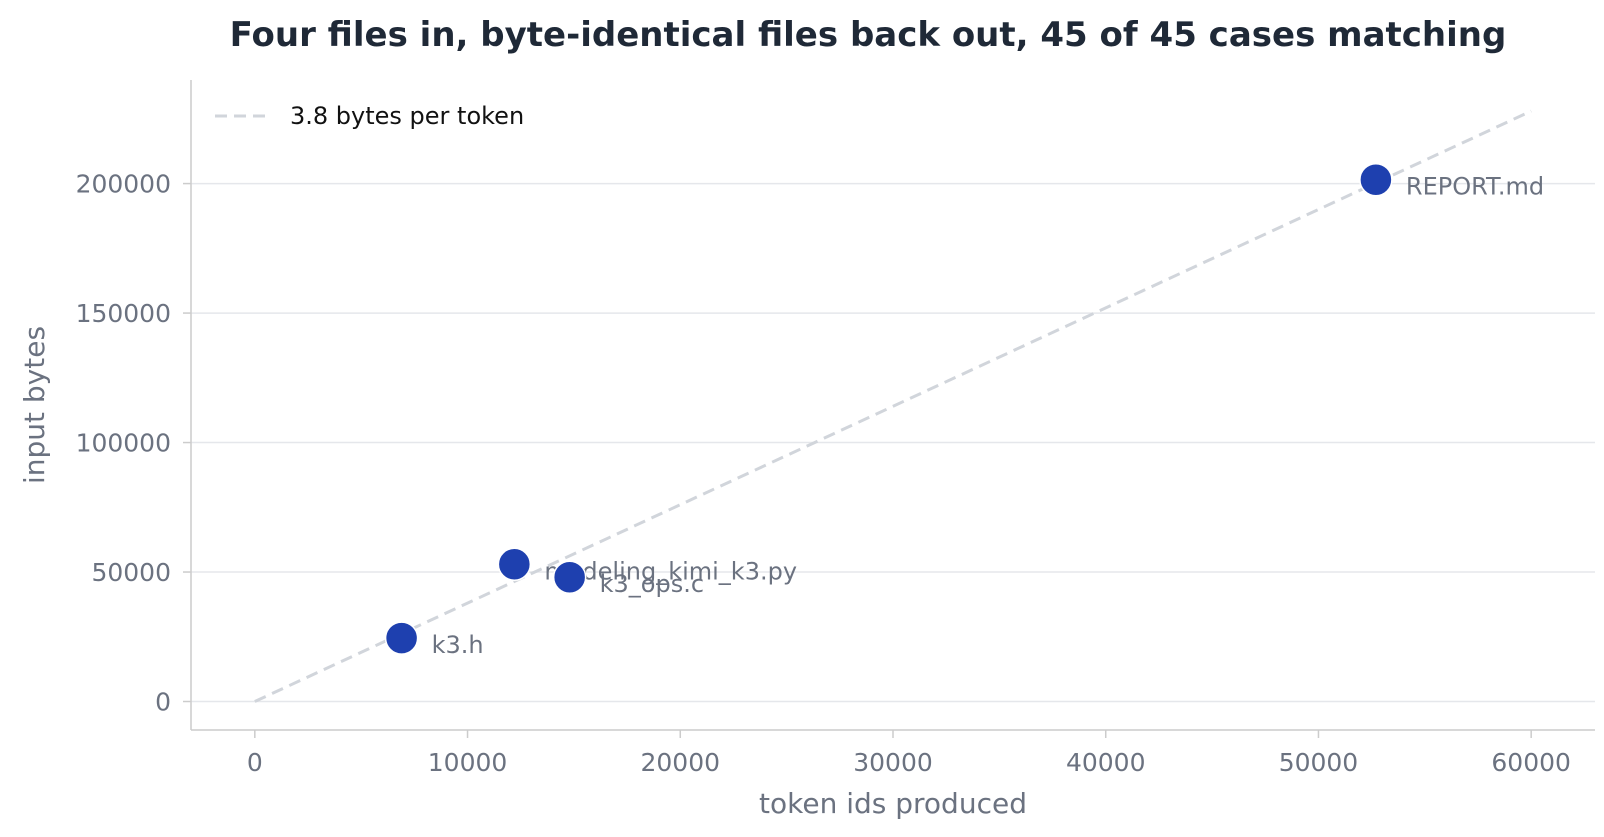 The height and width of the screenshot is (837, 1604). I want to click on x-tick-label: 0, so click(255, 762).